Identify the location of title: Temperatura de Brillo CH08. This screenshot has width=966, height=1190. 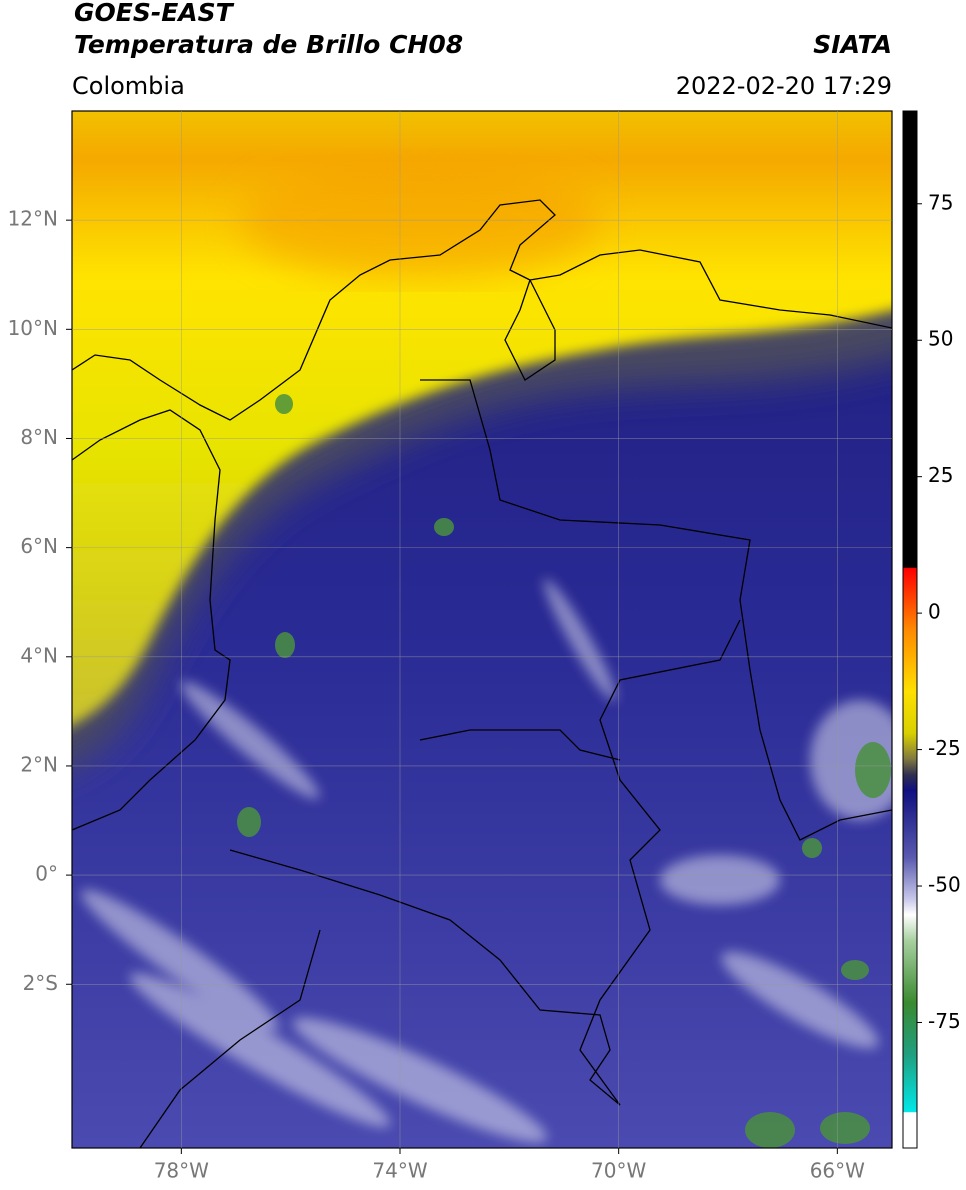
(268, 44).